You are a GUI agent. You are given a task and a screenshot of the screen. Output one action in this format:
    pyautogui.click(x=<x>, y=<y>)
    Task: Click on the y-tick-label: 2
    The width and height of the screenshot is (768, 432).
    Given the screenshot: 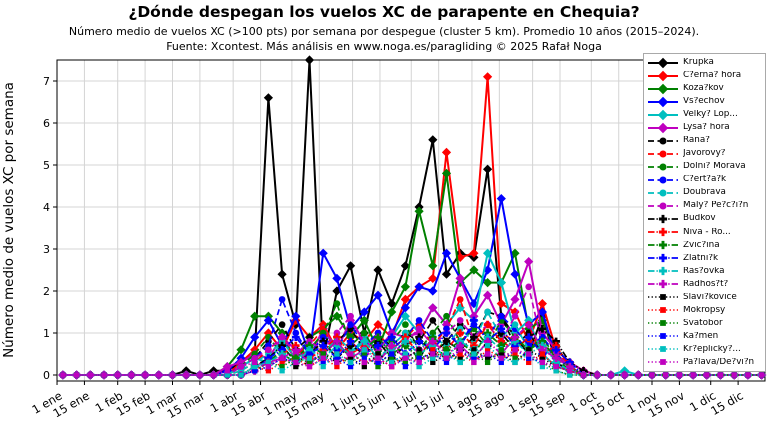 What is the action you would take?
    pyautogui.click(x=46, y=291)
    